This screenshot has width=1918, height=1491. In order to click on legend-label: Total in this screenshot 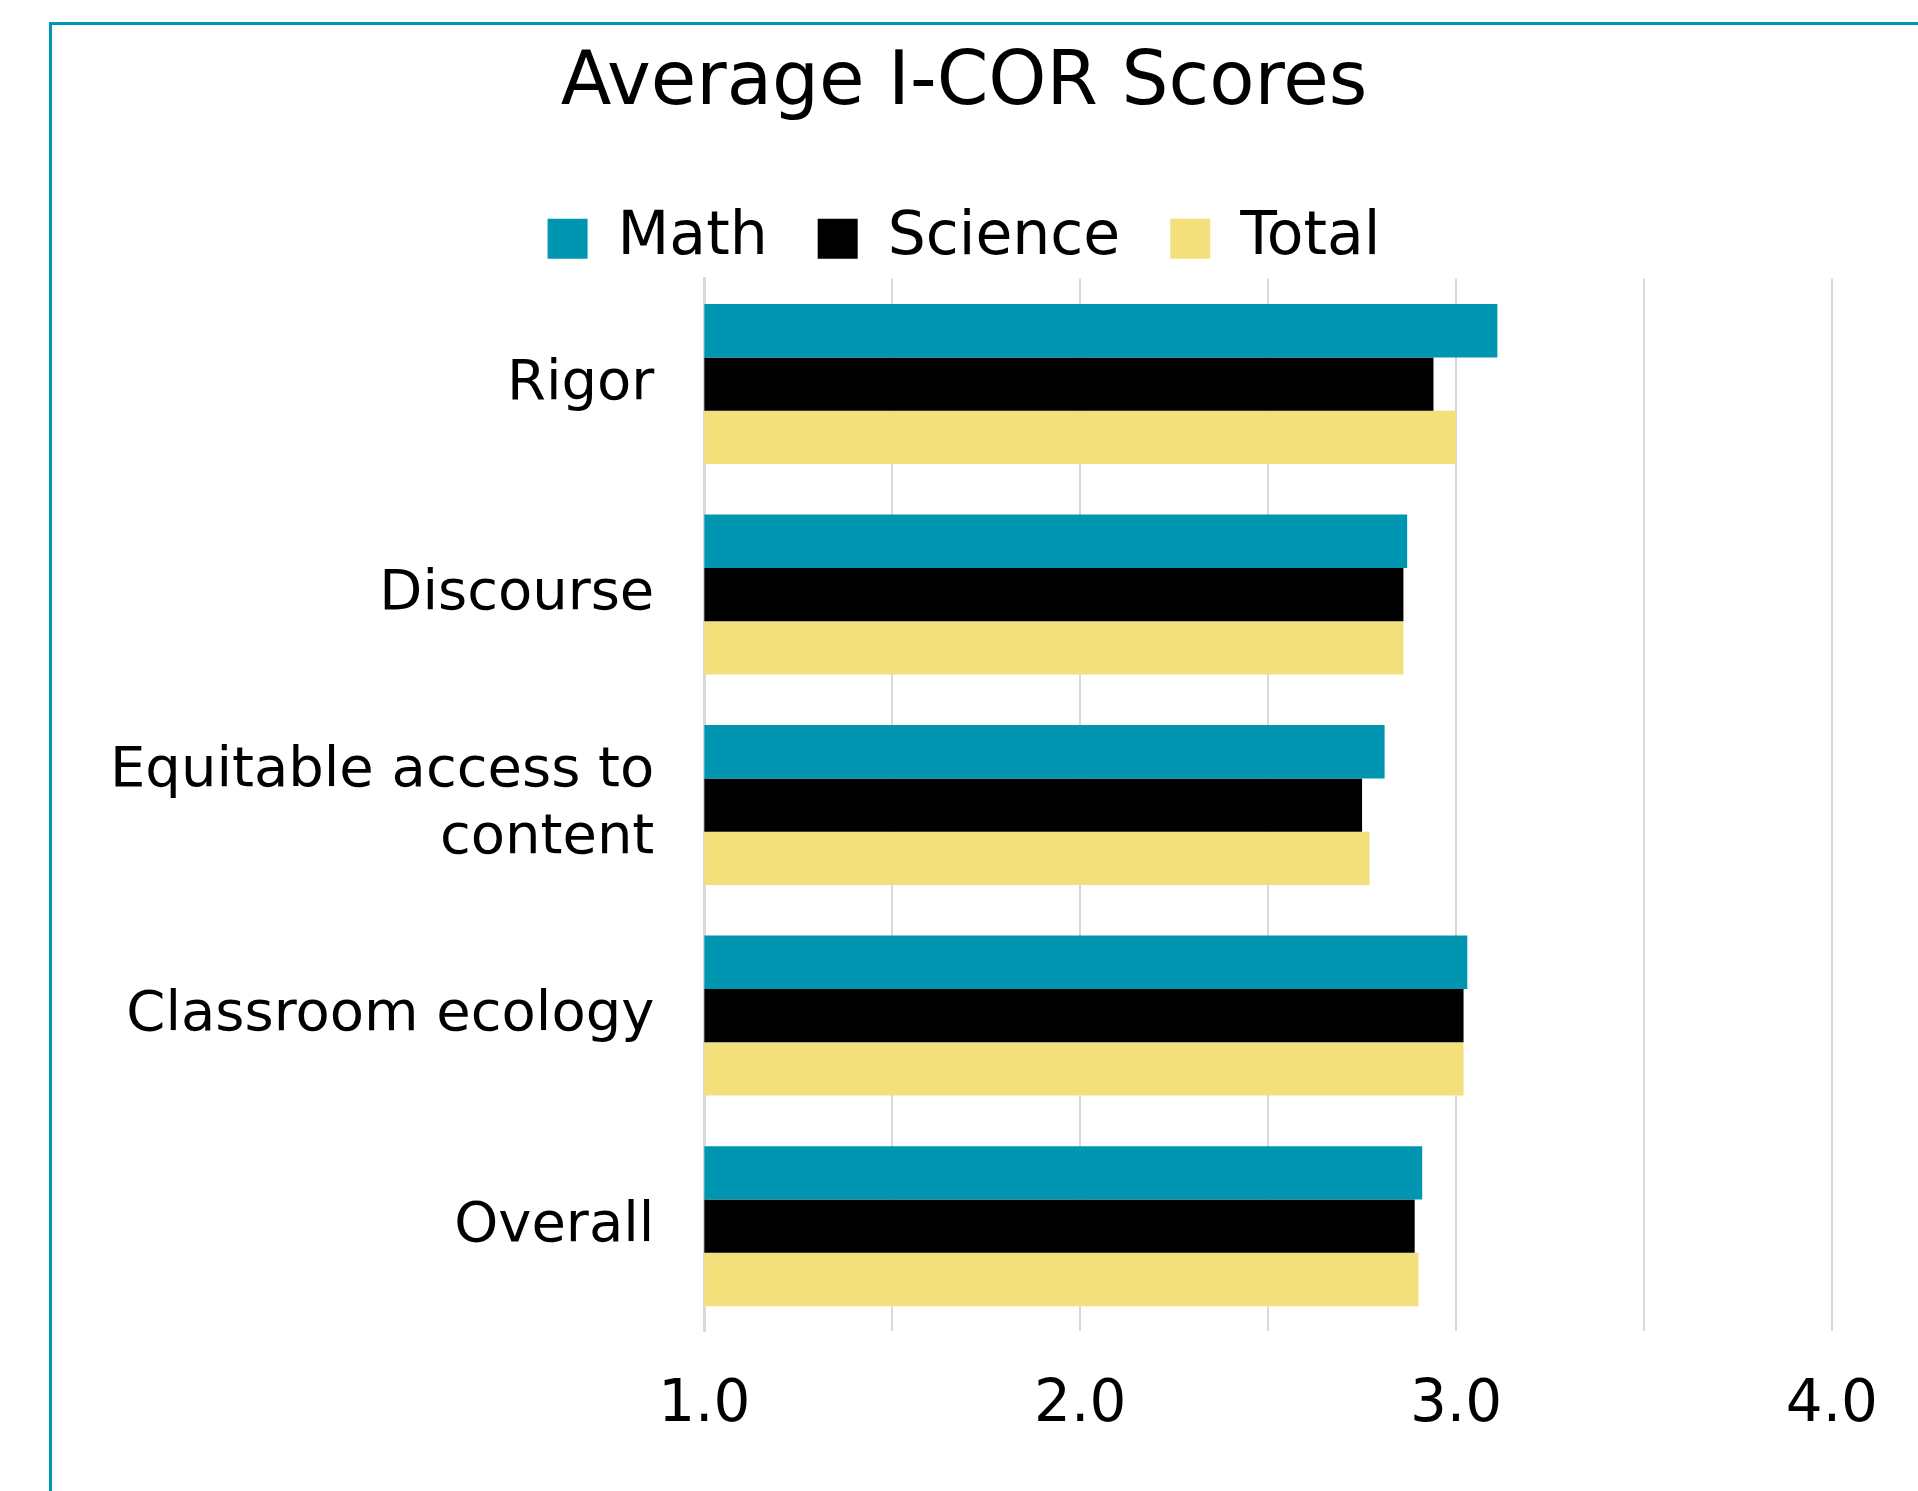, I will do `click(1310, 233)`.